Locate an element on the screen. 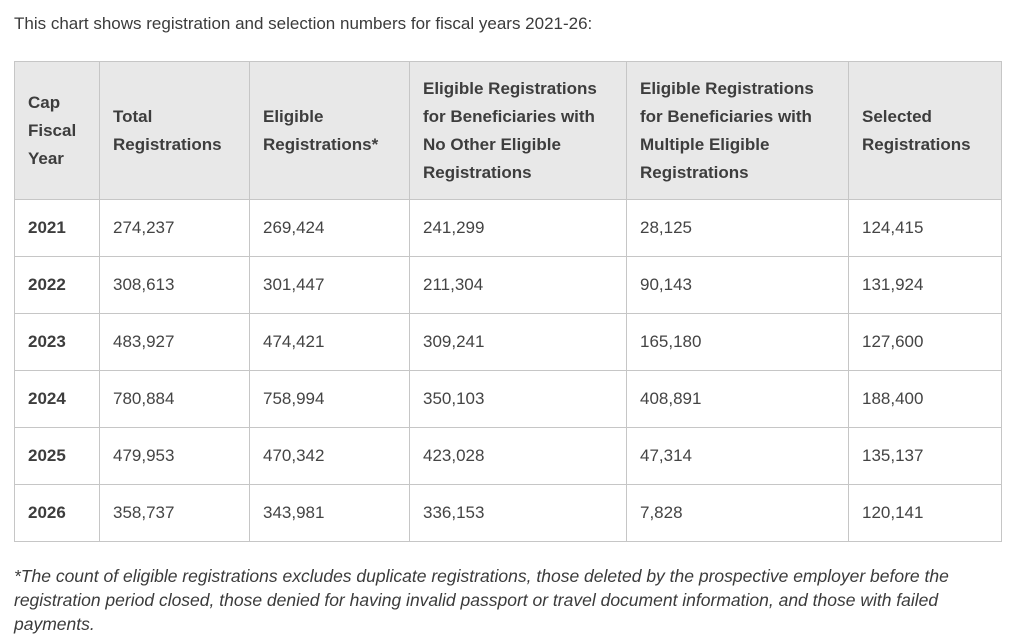 The height and width of the screenshot is (642, 1024). year-cell: 2025 is located at coordinates (57, 456).